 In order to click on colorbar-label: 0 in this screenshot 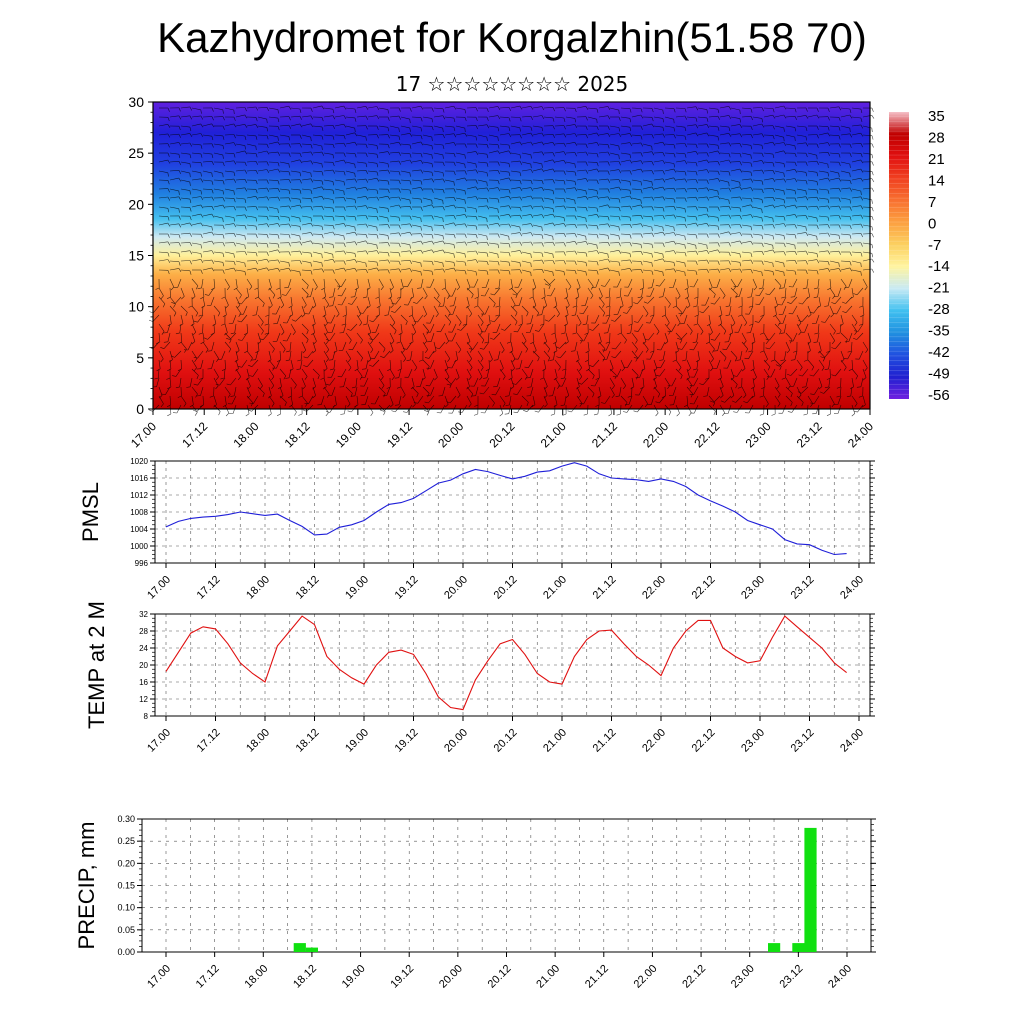, I will do `click(932, 223)`.